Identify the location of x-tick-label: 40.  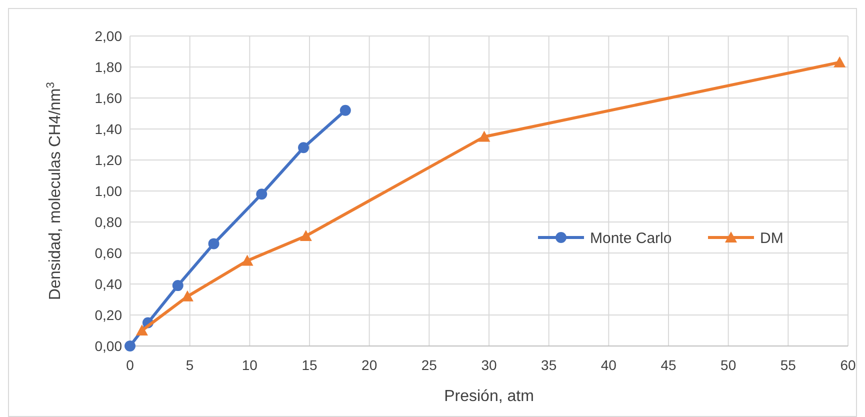
(608, 365).